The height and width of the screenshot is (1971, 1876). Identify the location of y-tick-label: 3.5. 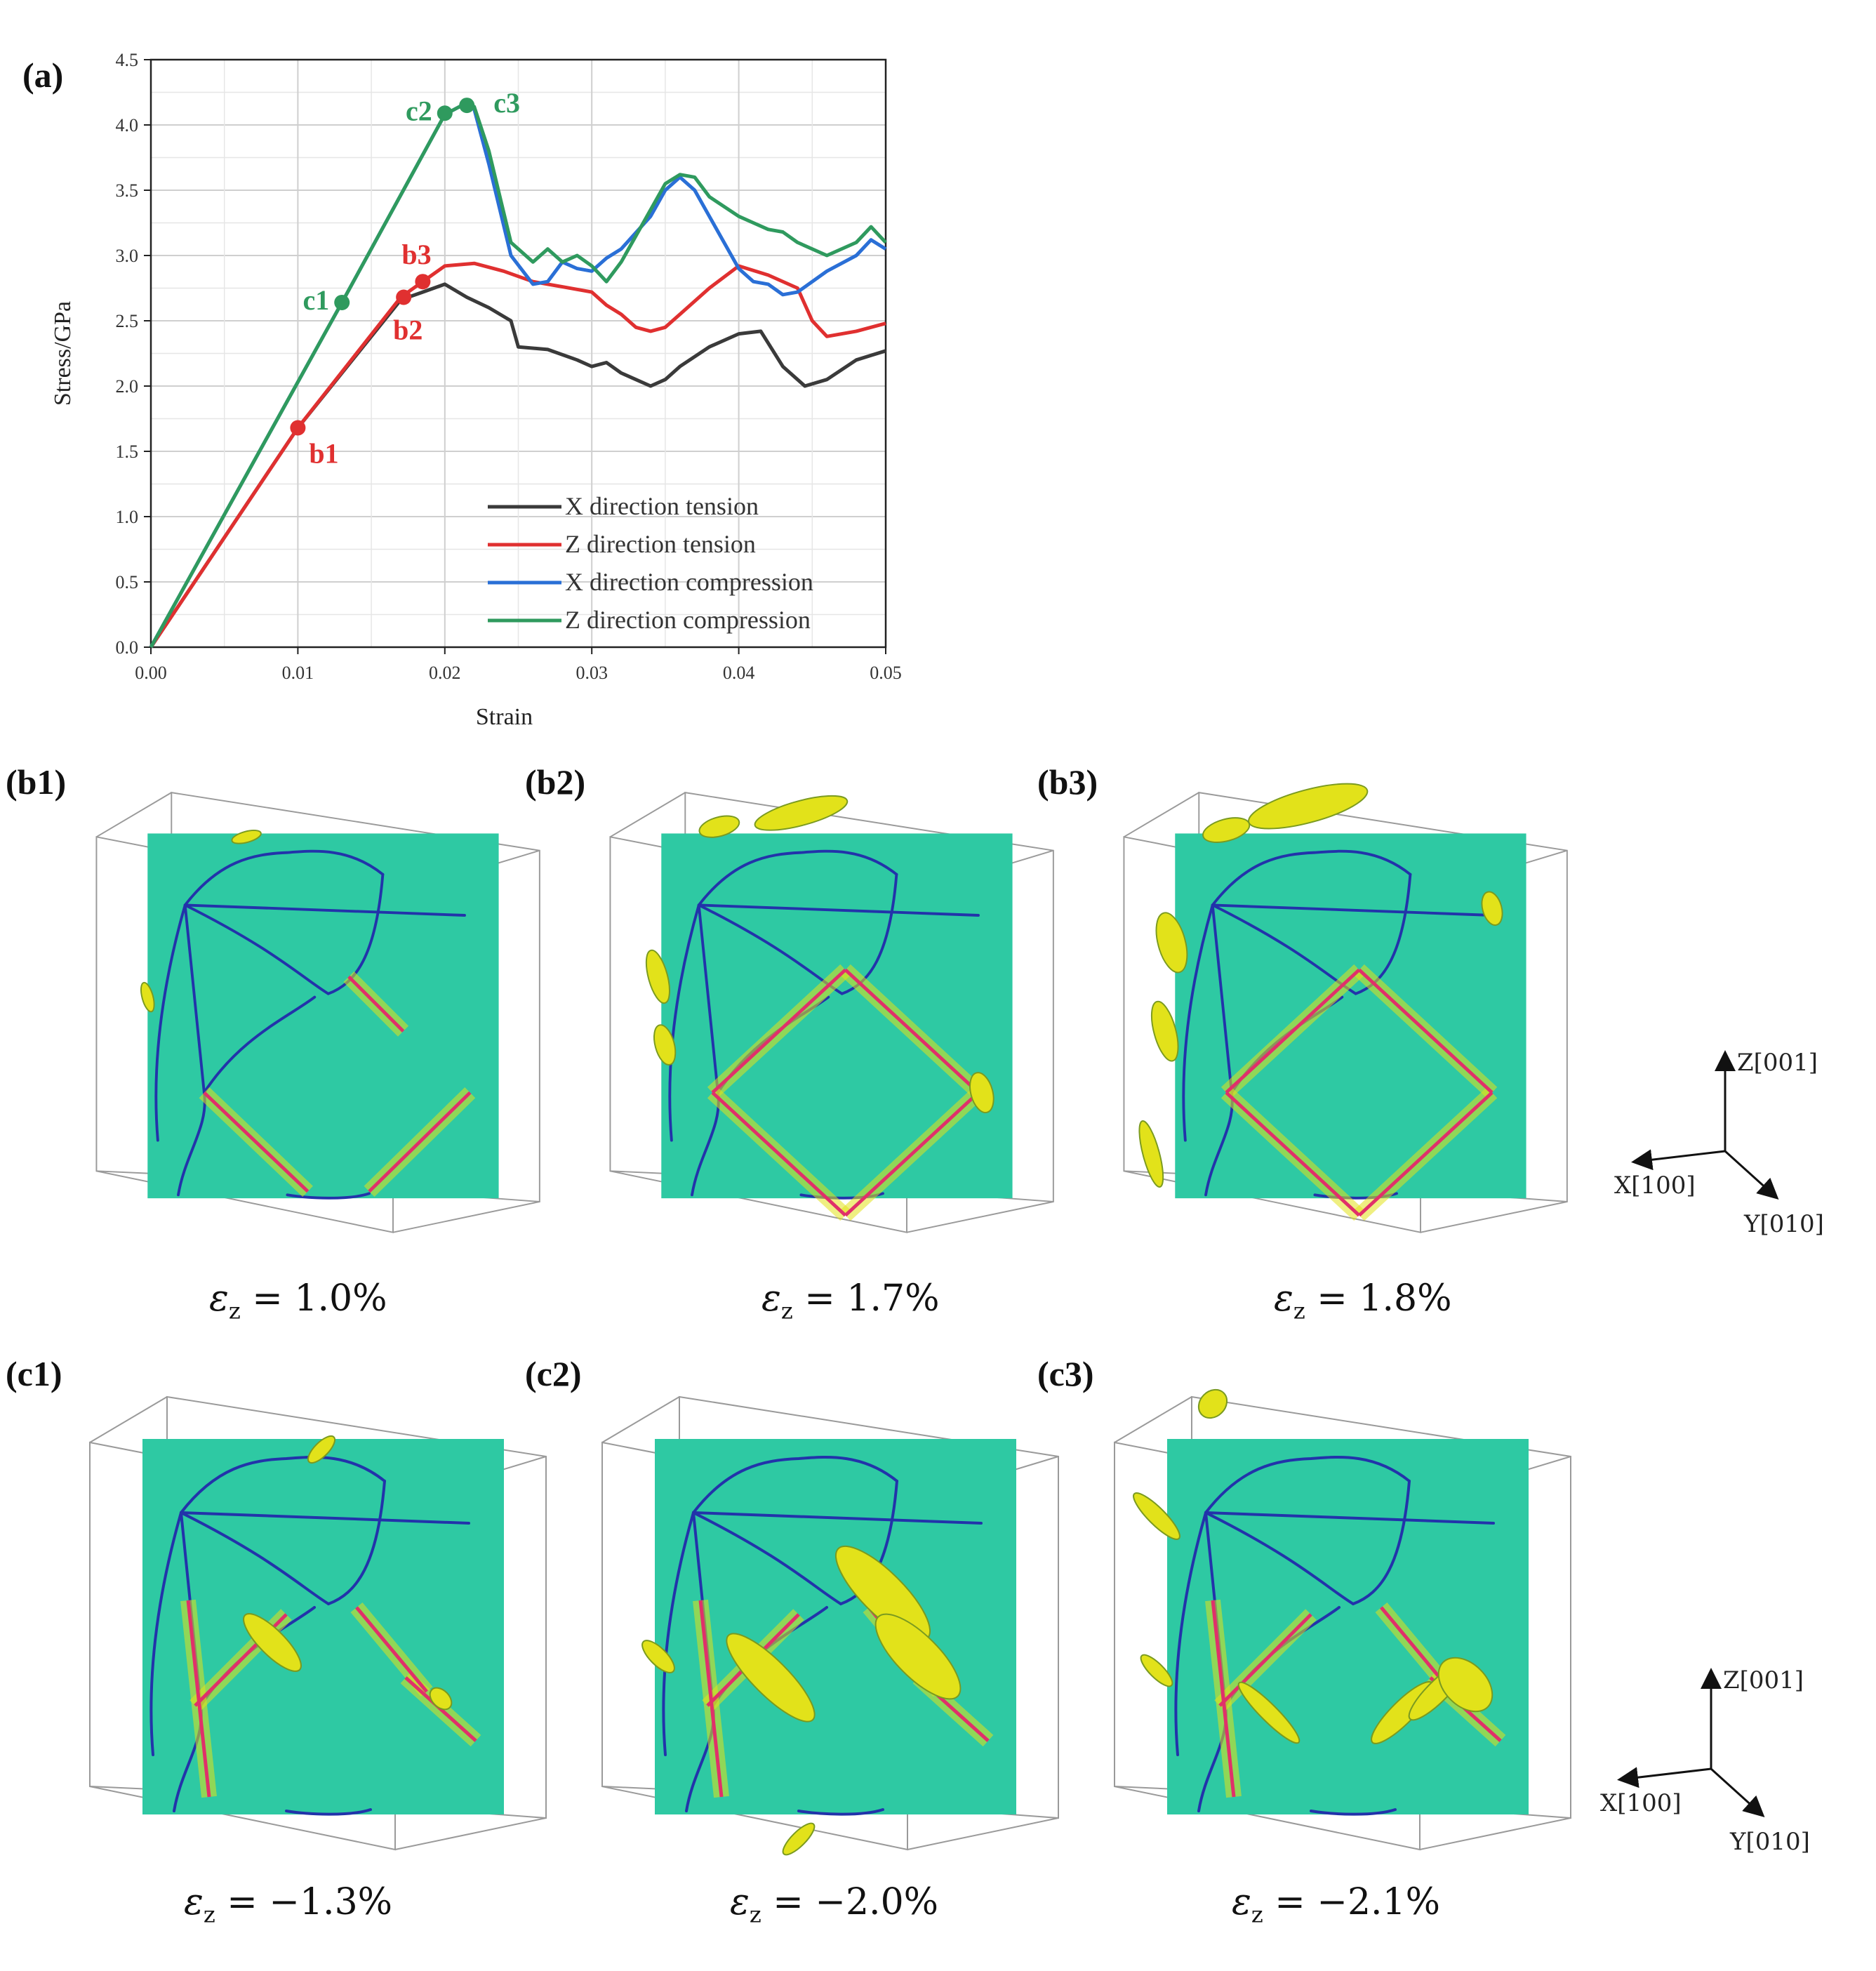
(128, 190).